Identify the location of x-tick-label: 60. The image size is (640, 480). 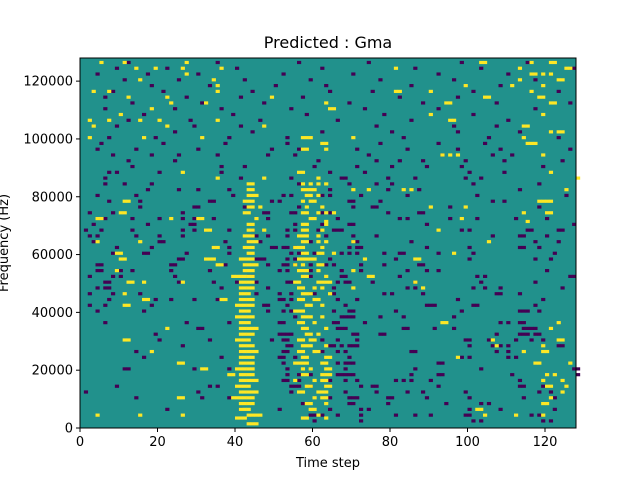
(312, 442).